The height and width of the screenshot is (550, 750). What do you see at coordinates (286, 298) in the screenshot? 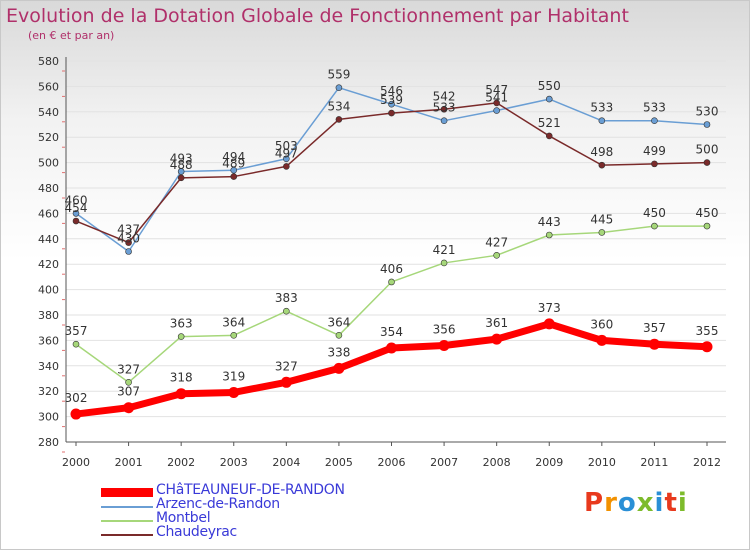
I see `data-label: 383` at bounding box center [286, 298].